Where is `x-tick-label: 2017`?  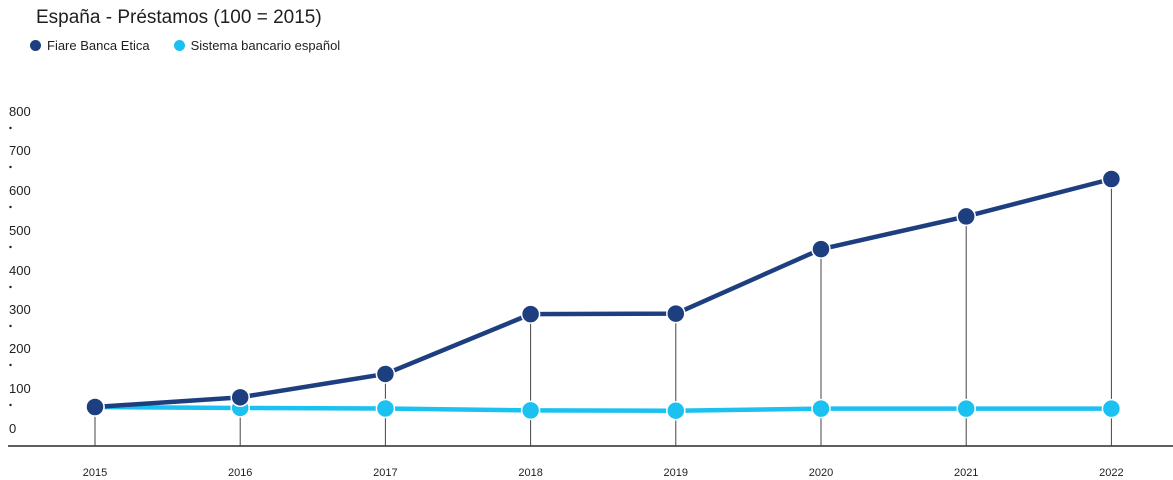 x-tick-label: 2017 is located at coordinates (385, 473).